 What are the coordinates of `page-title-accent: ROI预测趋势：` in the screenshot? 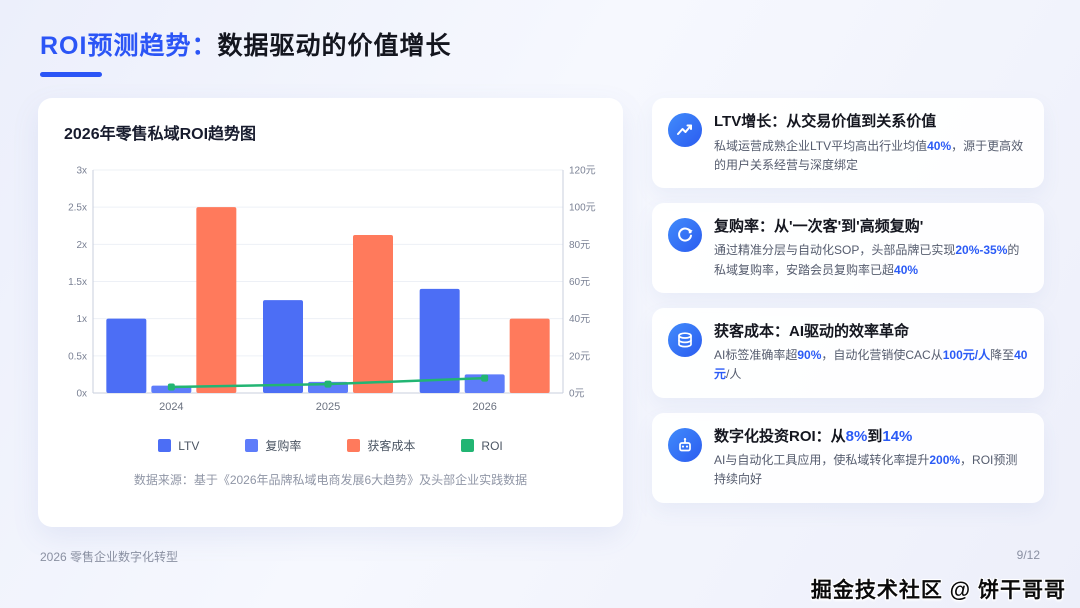 It's located at (129, 46).